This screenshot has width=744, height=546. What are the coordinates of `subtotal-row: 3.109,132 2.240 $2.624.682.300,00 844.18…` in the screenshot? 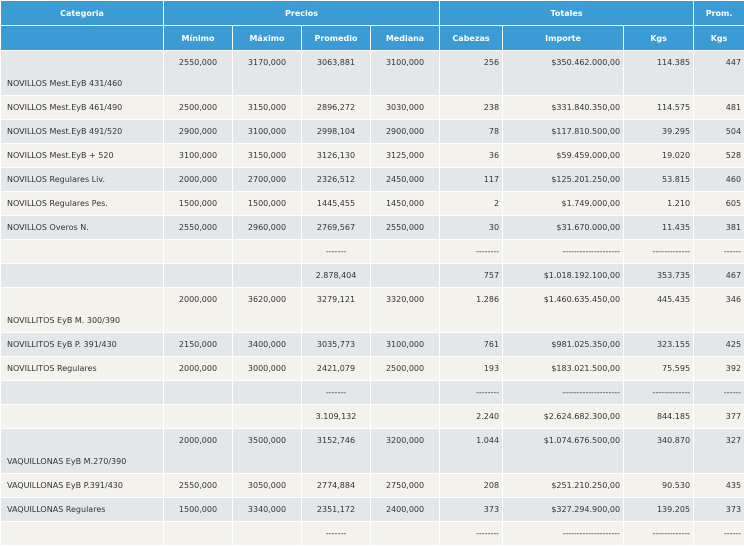 It's located at (372, 417).